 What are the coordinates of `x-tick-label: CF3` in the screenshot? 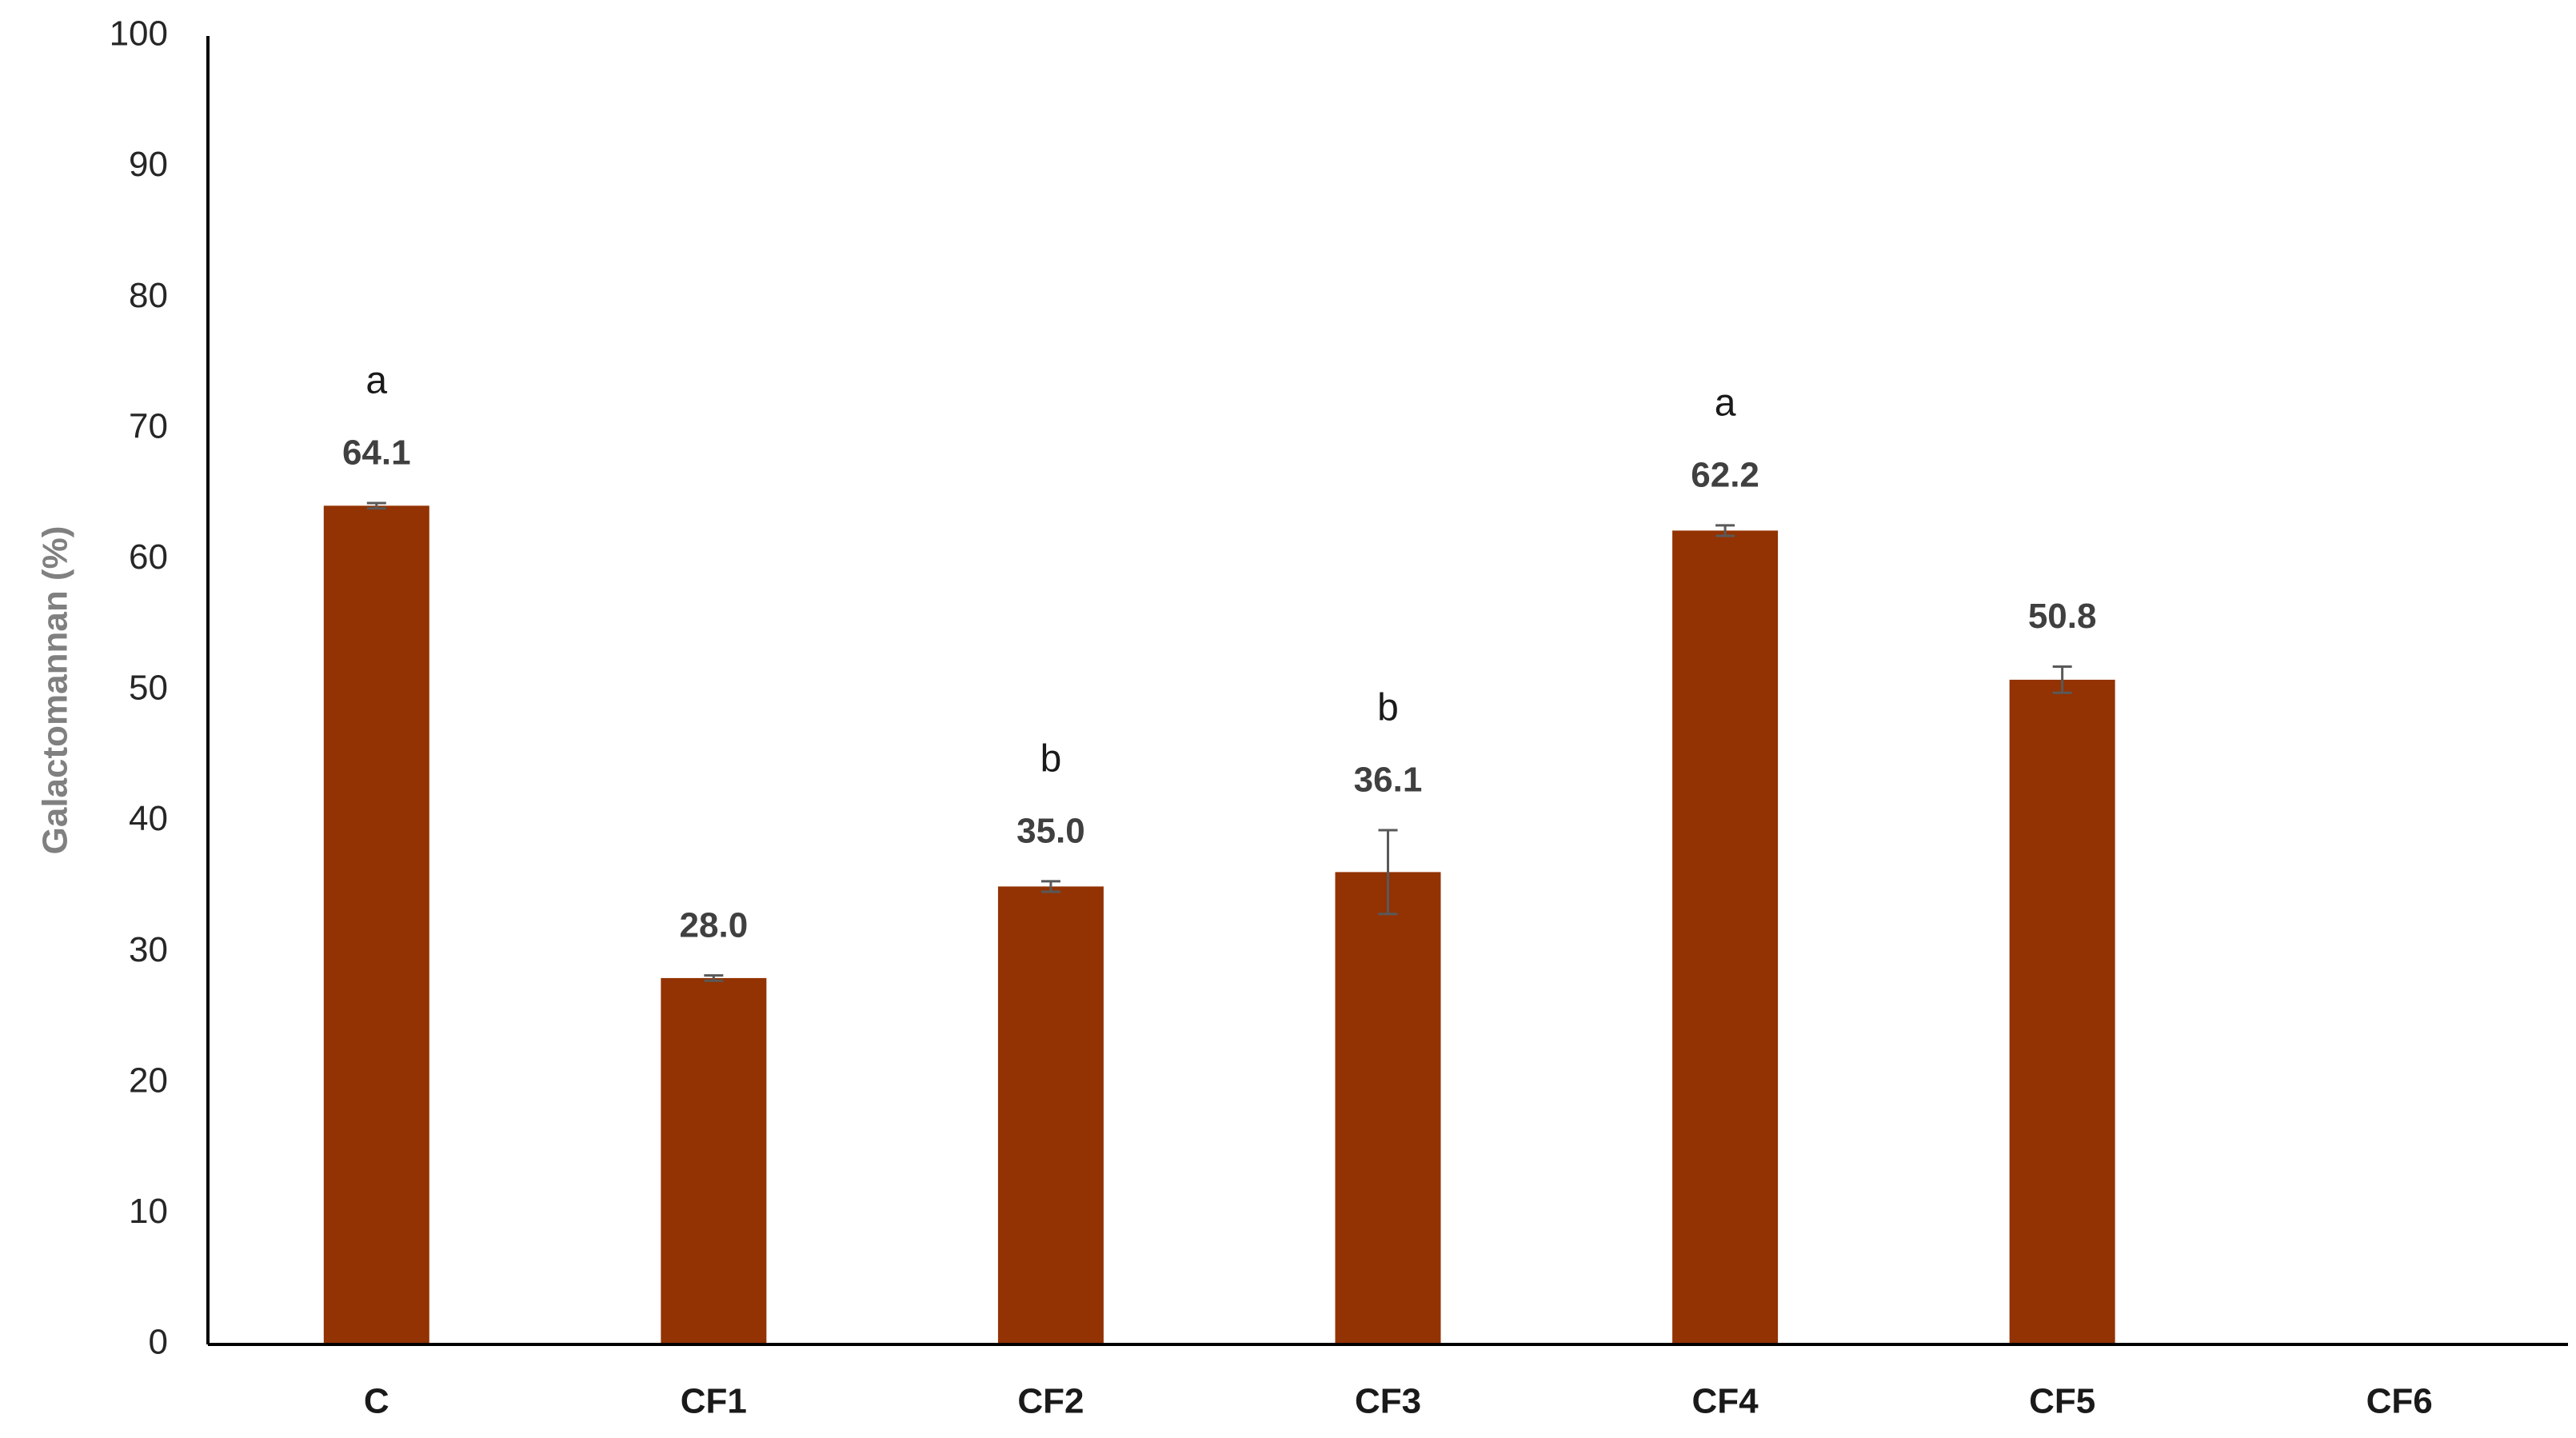 It's located at (1388, 1401).